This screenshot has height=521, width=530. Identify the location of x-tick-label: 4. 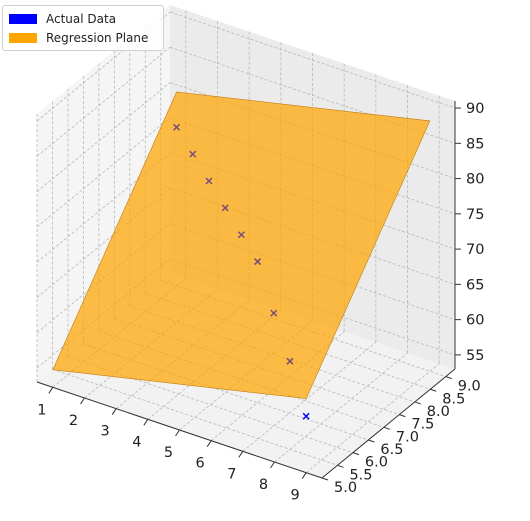
(136, 442).